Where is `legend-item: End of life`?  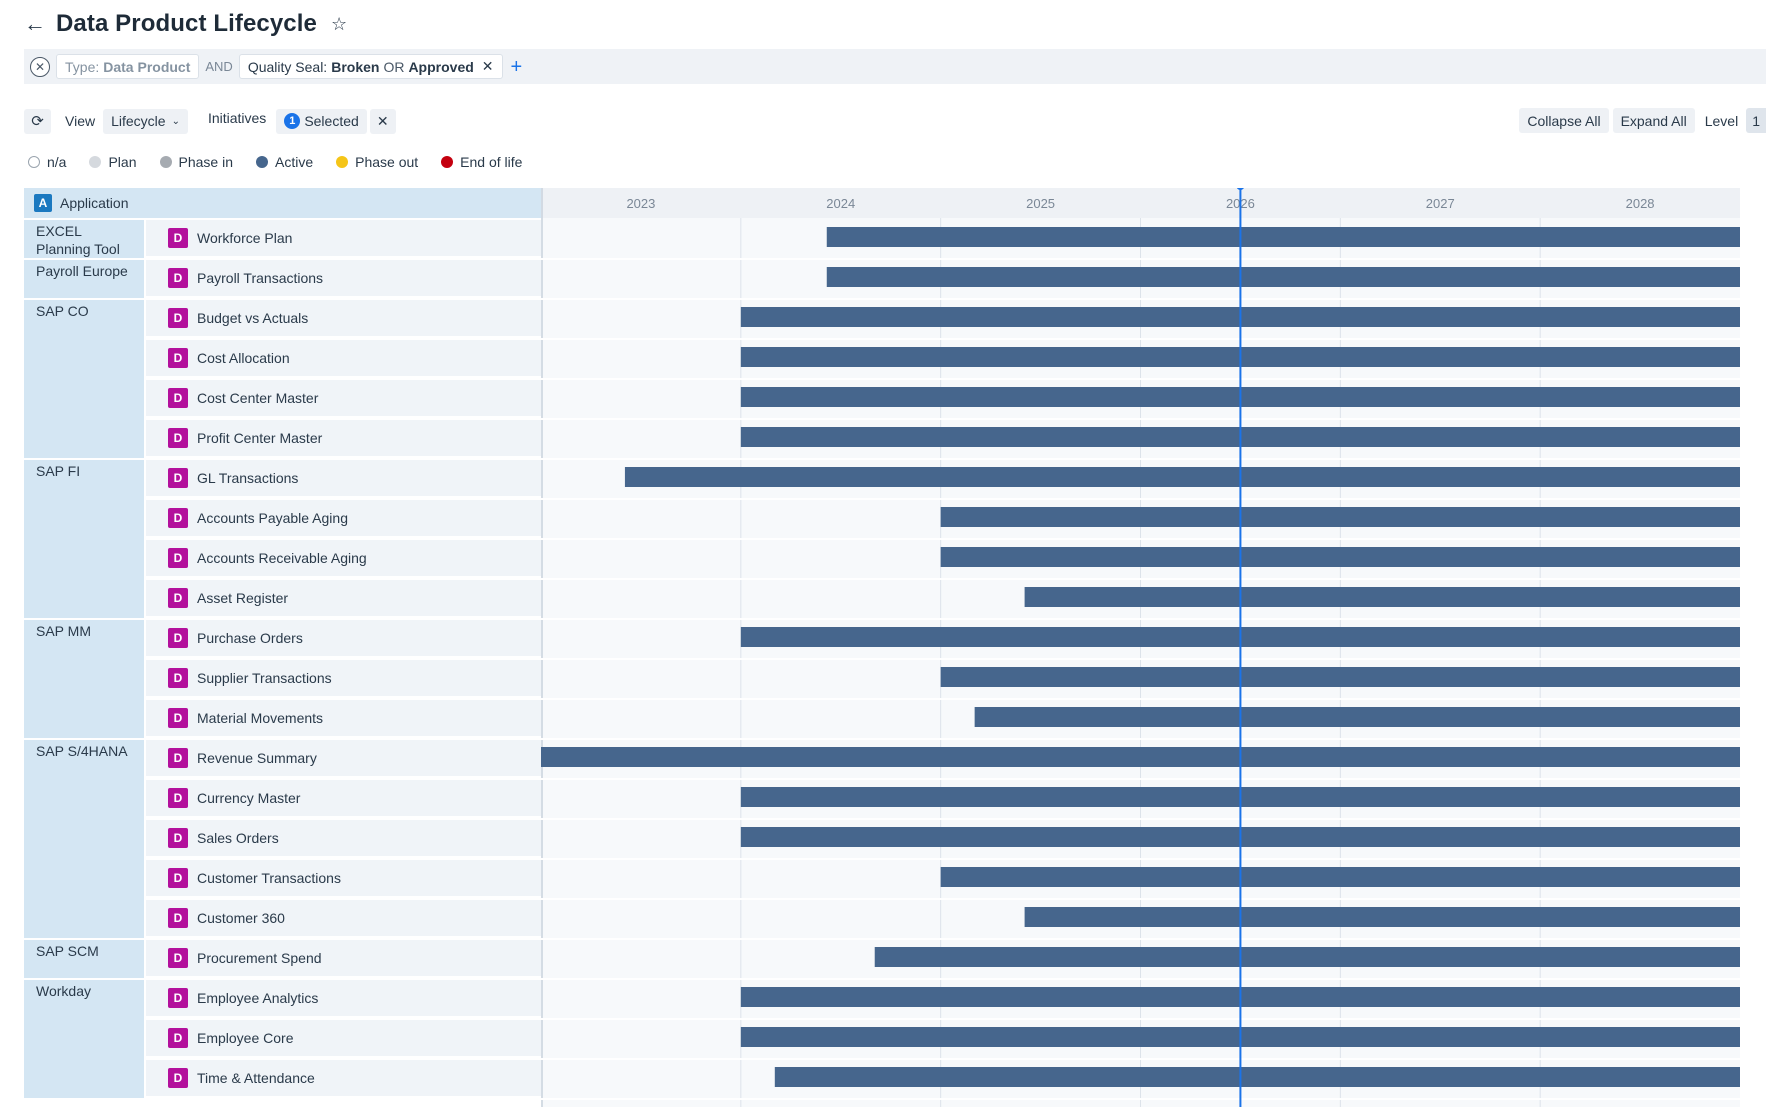 legend-item: End of life is located at coordinates (481, 162).